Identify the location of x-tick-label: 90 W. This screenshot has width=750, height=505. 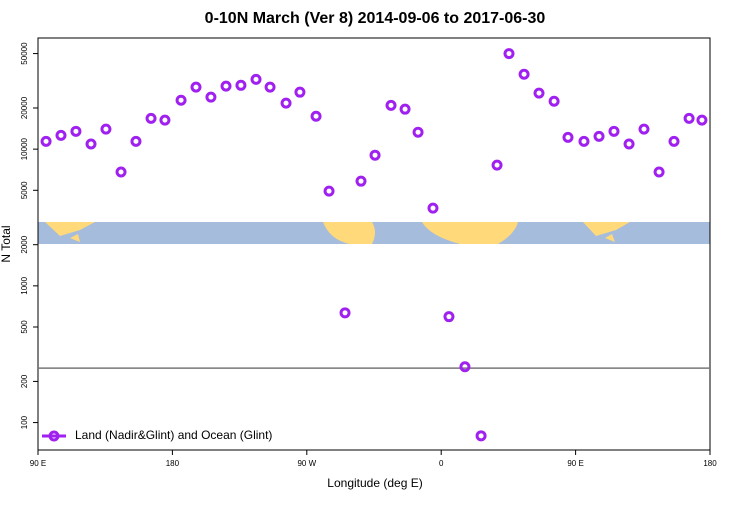
(306, 463).